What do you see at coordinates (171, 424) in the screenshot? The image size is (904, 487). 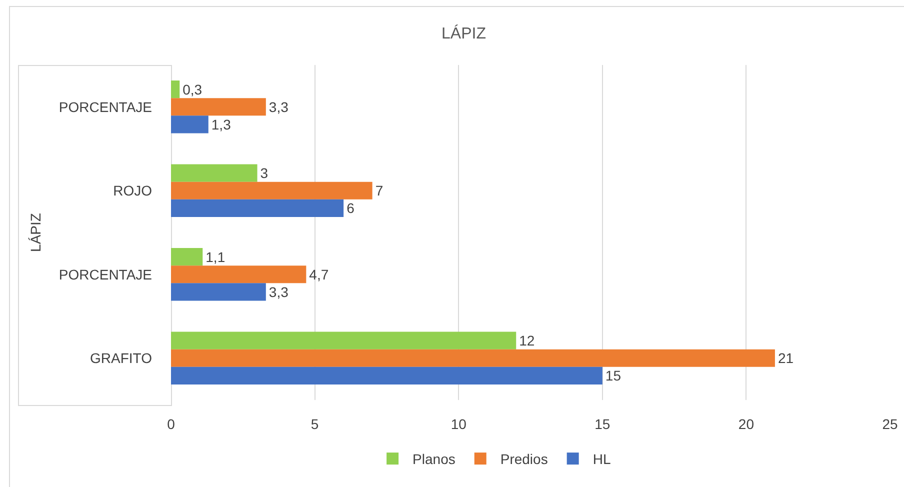 I see `x-tick-label: 0` at bounding box center [171, 424].